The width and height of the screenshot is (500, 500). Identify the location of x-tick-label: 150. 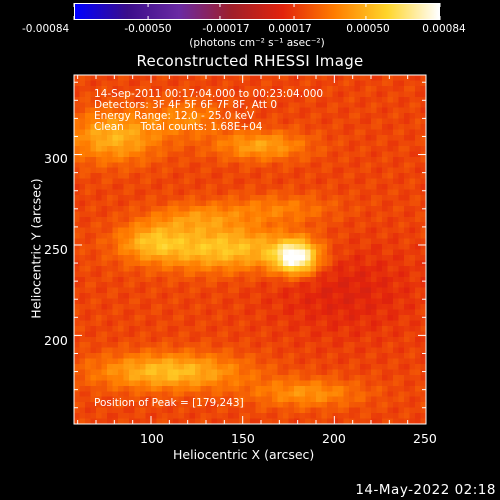
(243, 438).